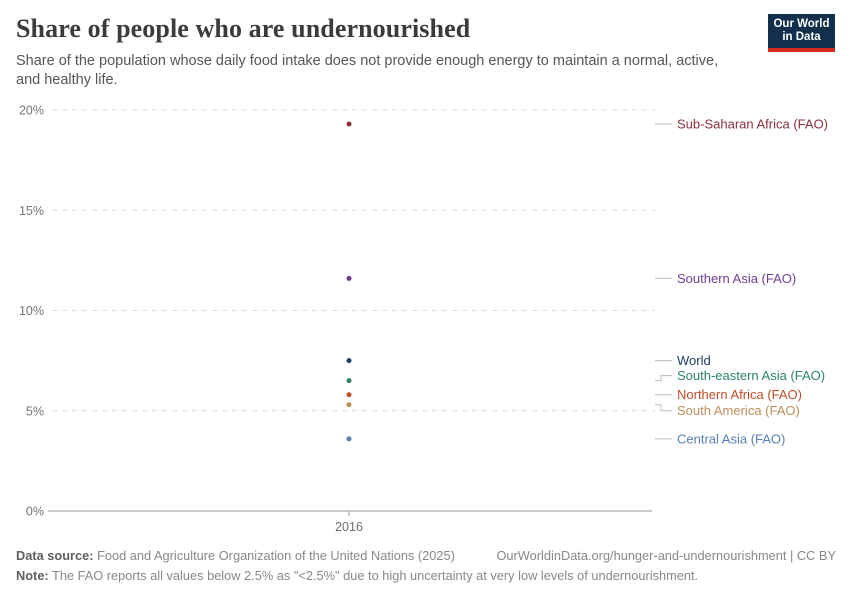 This screenshot has width=850, height=600. I want to click on owid-logo-line2: in Data, so click(801, 37).